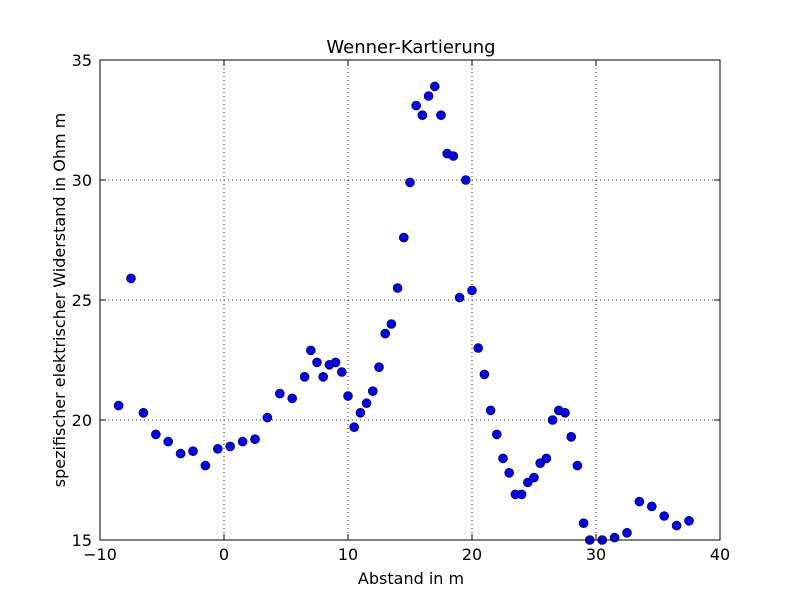  Describe the element at coordinates (348, 554) in the screenshot. I see `x-tick-label: 10` at that location.